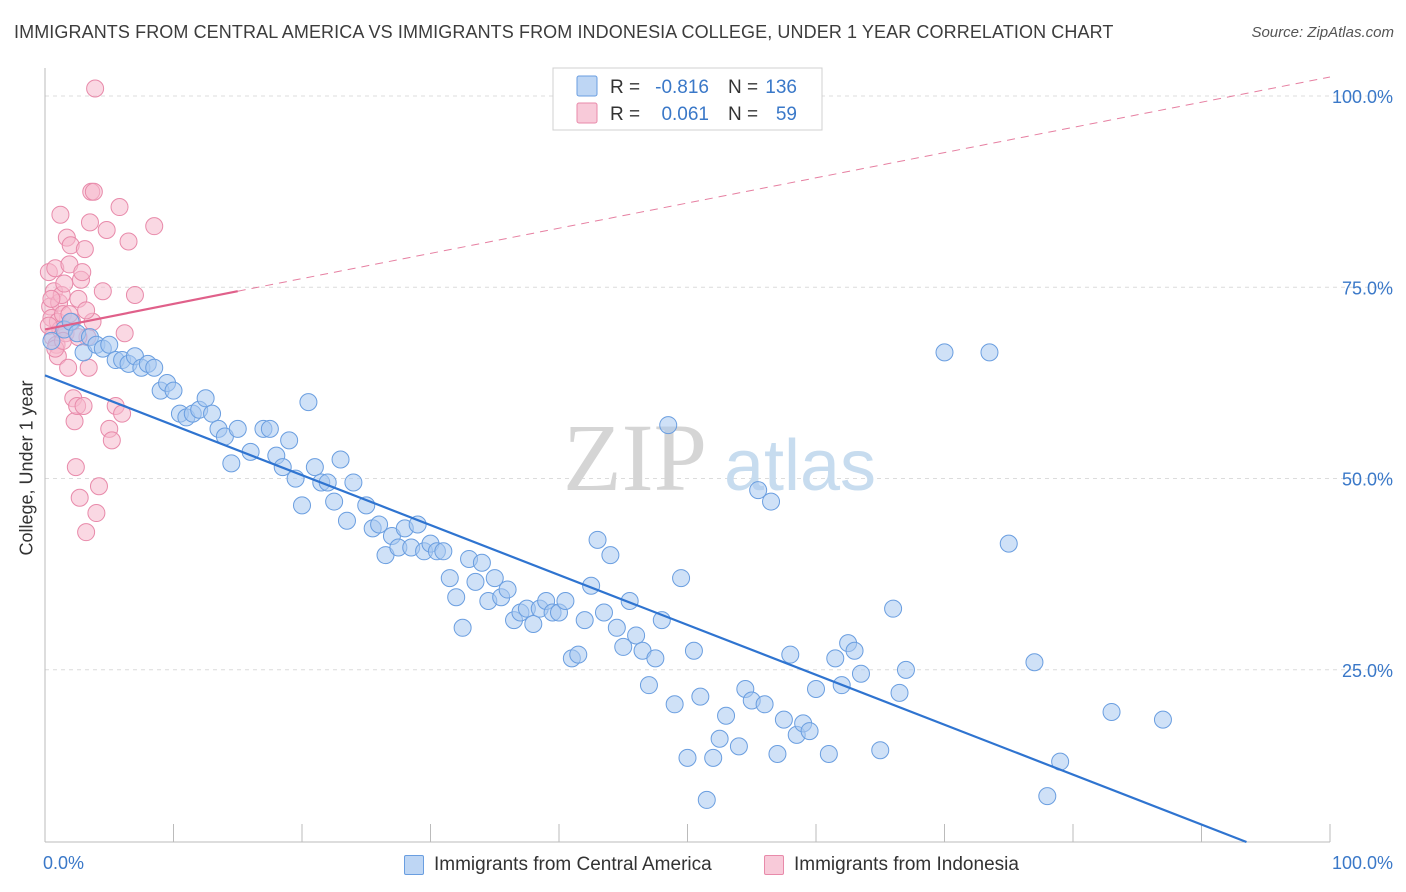  What do you see at coordinates (101, 310) in the screenshot?
I see `series-indonesia-points` at bounding box center [101, 310].